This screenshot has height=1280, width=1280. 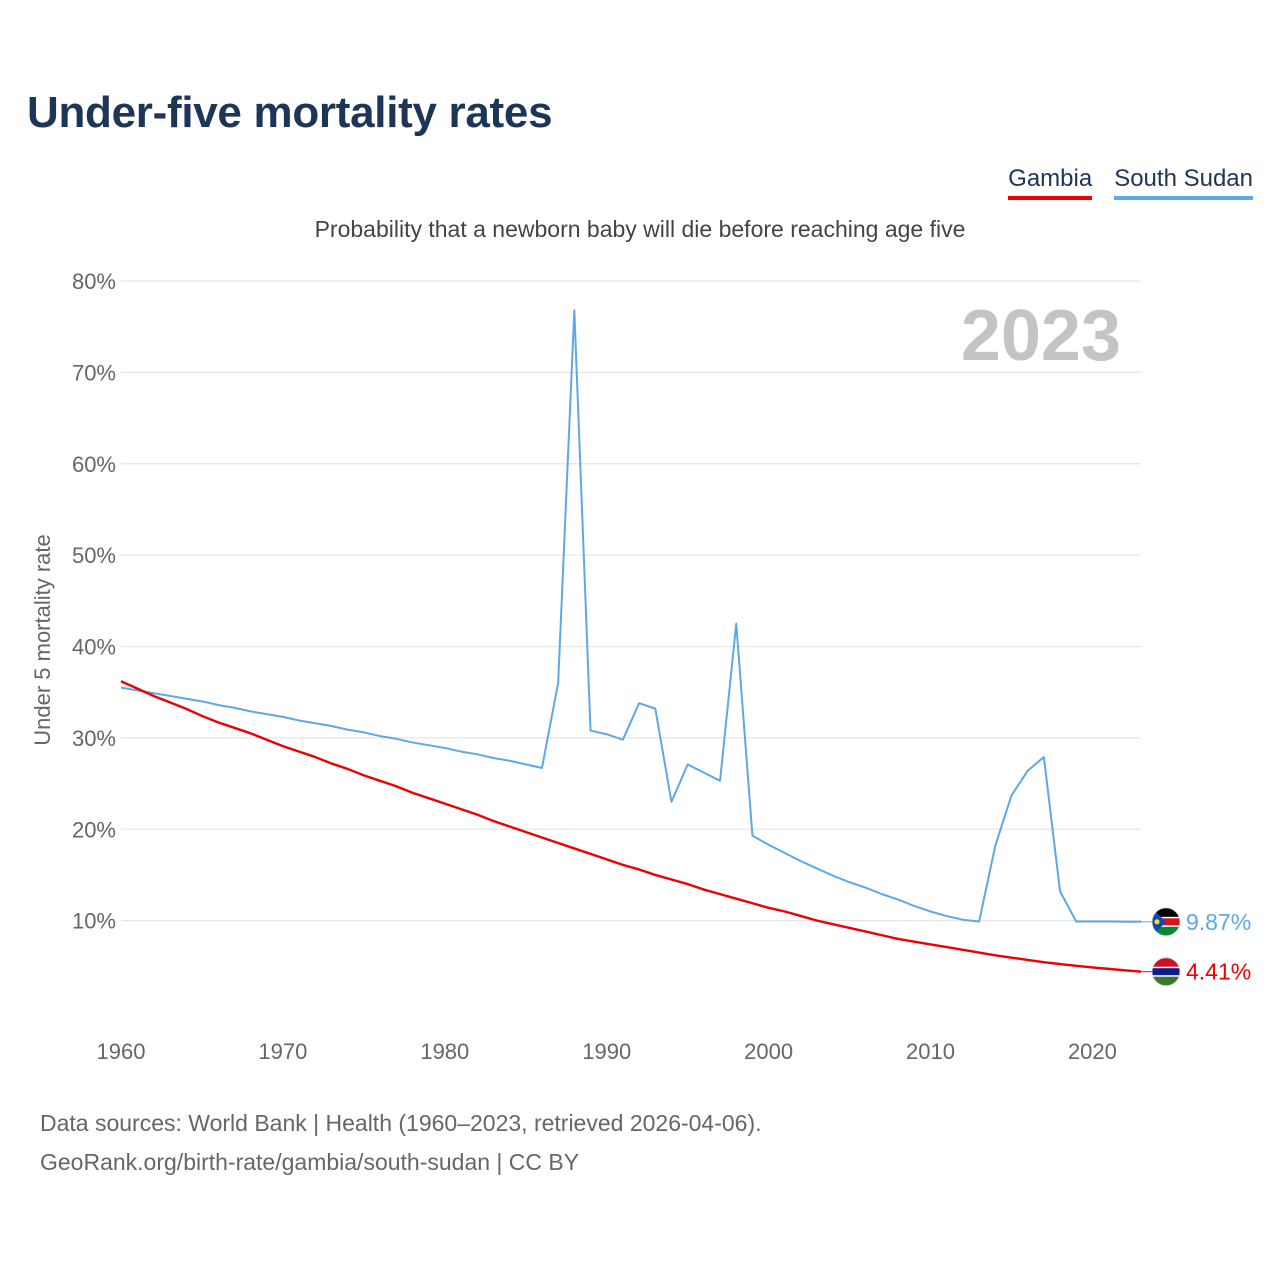 What do you see at coordinates (94, 464) in the screenshot?
I see `y-tick-label: 60%` at bounding box center [94, 464].